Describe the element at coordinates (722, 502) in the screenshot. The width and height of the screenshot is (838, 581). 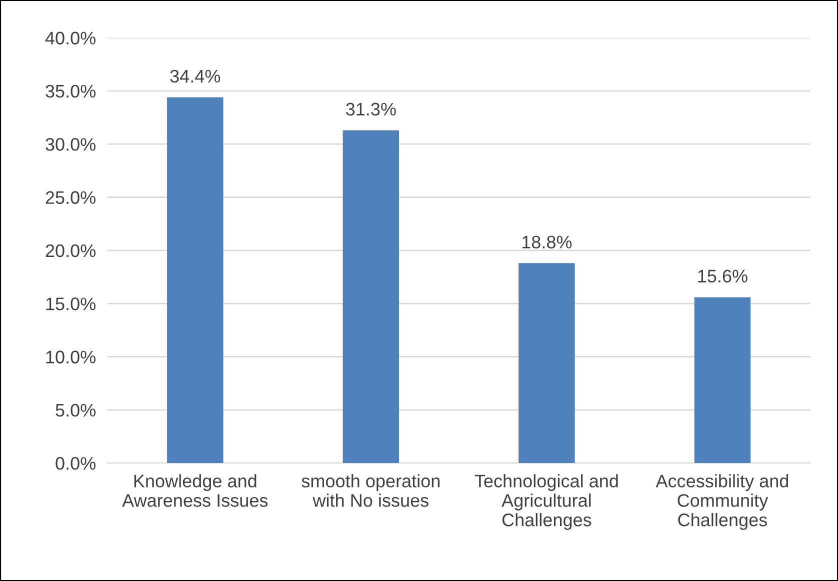
I see `x-tick-label: Accessibility and Community Challenges` at that location.